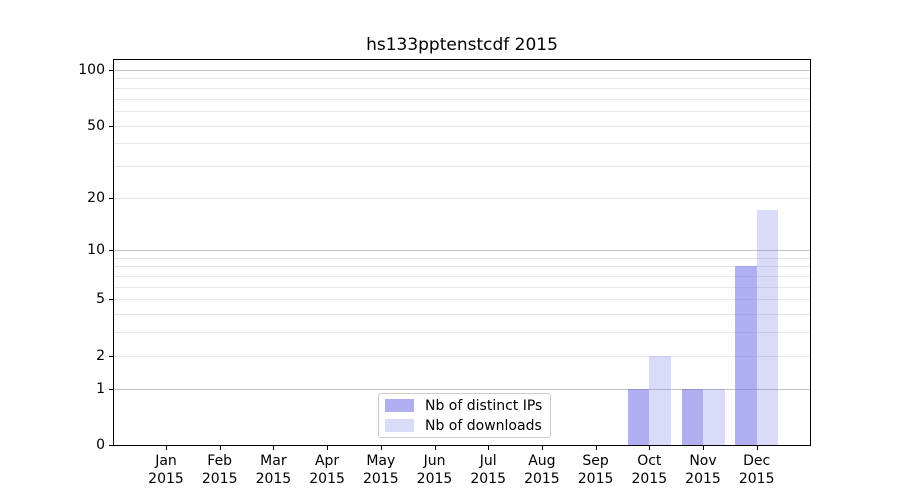 This screenshot has height=500, width=900. What do you see at coordinates (650, 448) in the screenshot?
I see `x-tick-oct` at bounding box center [650, 448].